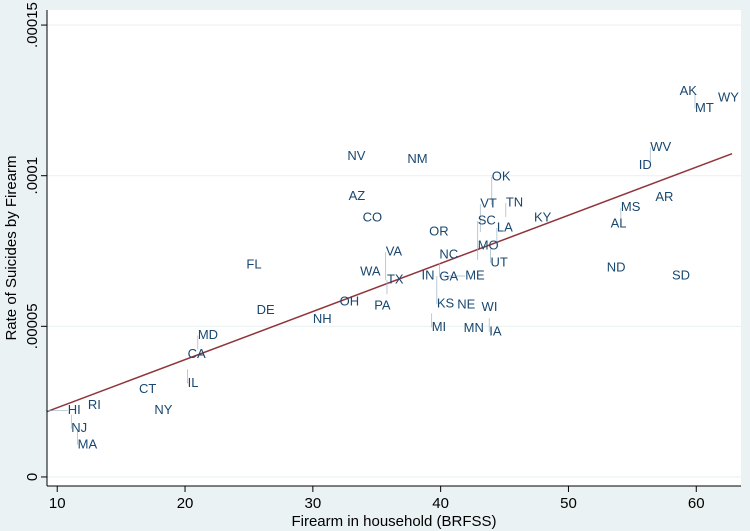 Image resolution: width=750 pixels, height=531 pixels. What do you see at coordinates (664, 196) in the screenshot?
I see `point-label-ar: AR` at bounding box center [664, 196].